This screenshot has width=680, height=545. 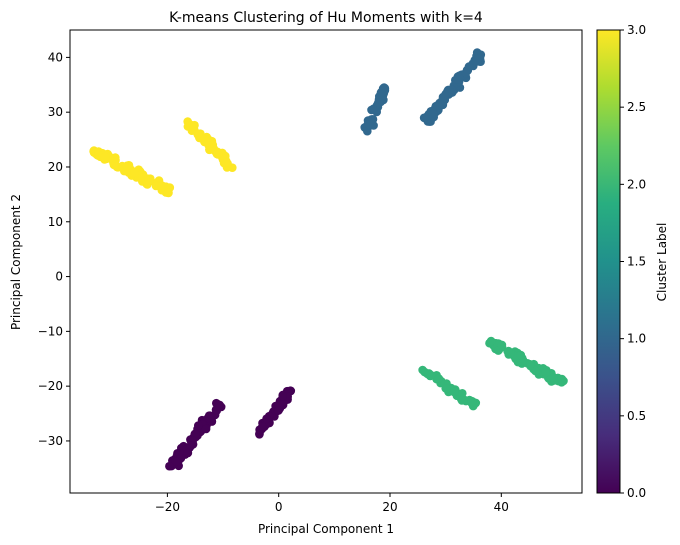 I want to click on colorbar-tick-label: 0.5, so click(x=636, y=416).